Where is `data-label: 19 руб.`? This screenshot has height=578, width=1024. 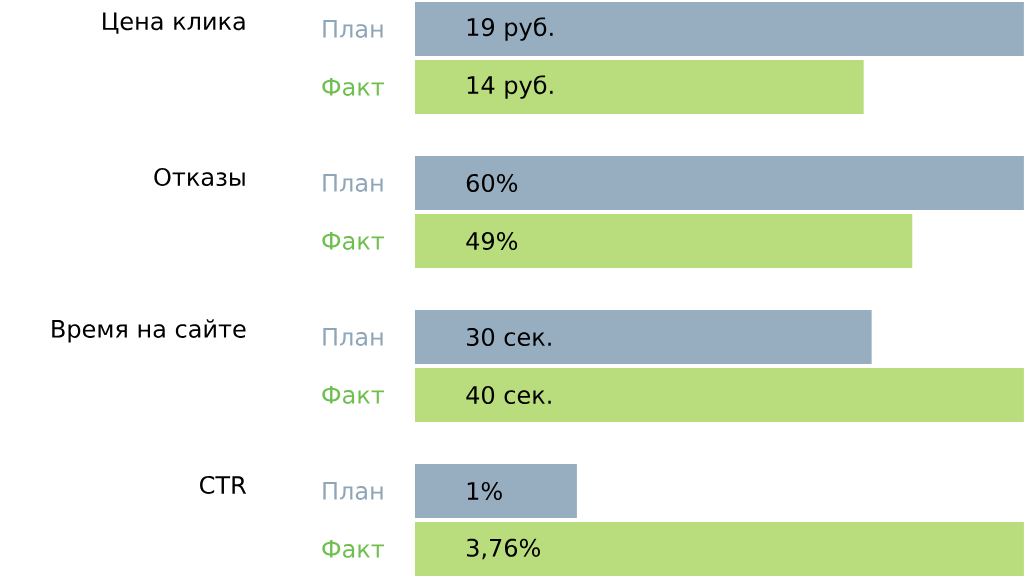
data-label: 19 руб. is located at coordinates (510, 29).